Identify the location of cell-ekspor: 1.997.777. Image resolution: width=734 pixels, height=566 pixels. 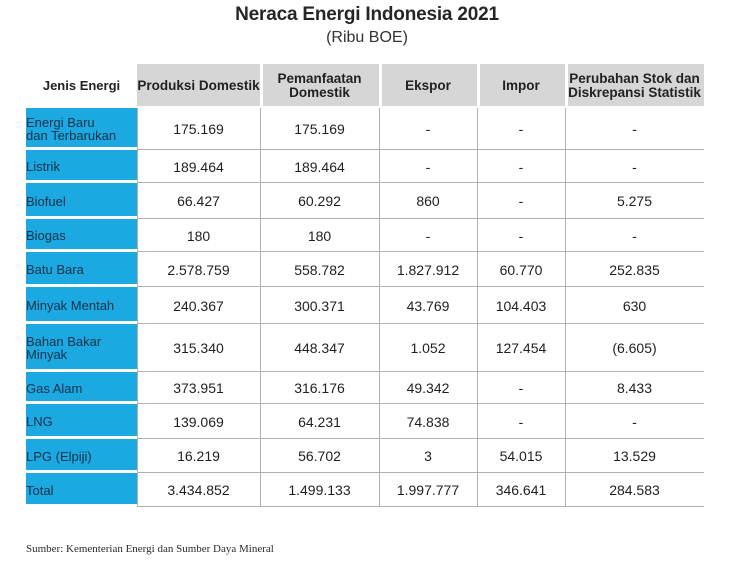
(428, 490).